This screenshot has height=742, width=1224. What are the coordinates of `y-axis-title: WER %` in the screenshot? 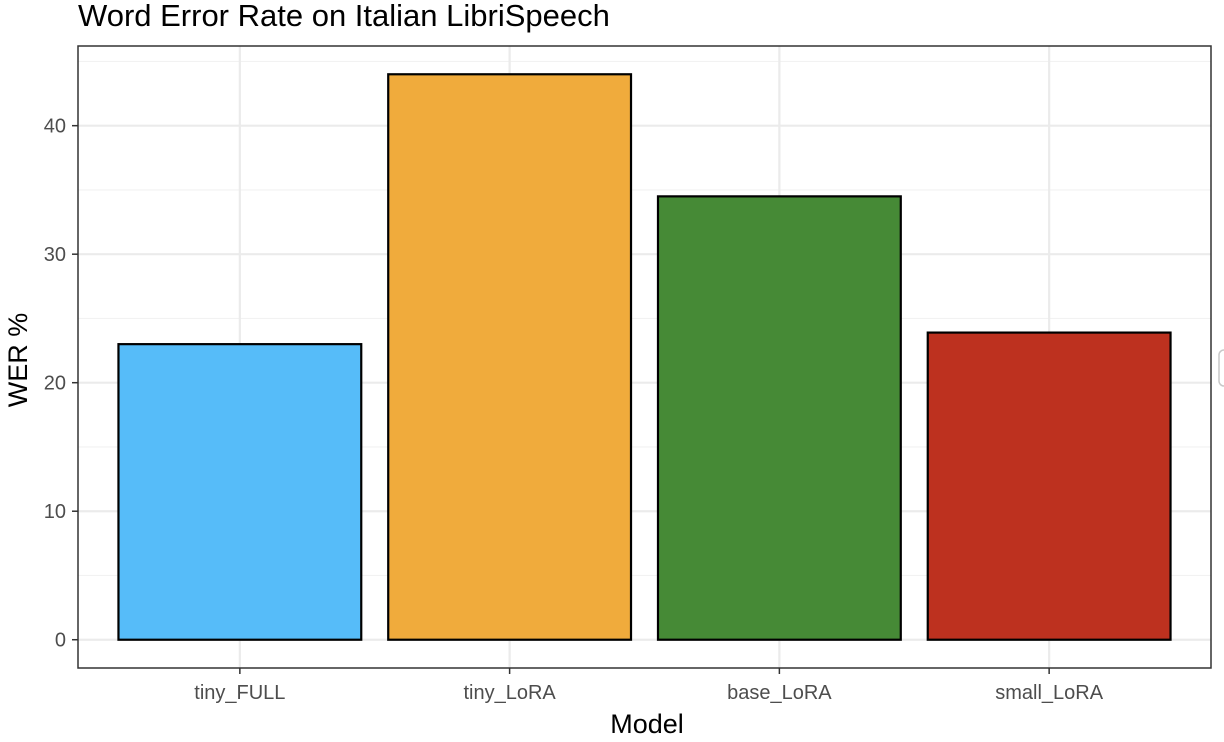 It's located at (18, 360).